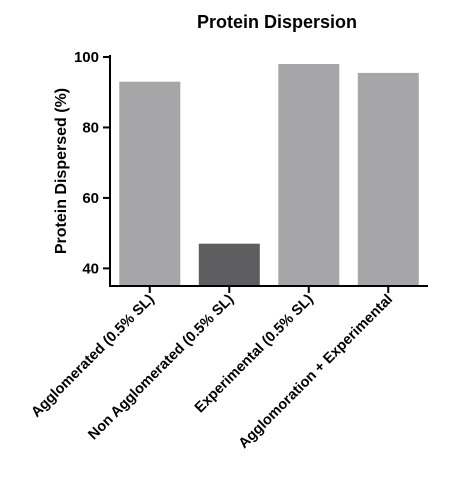 The height and width of the screenshot is (485, 451). What do you see at coordinates (86, 57) in the screenshot?
I see `y-tick-label: 100` at bounding box center [86, 57].